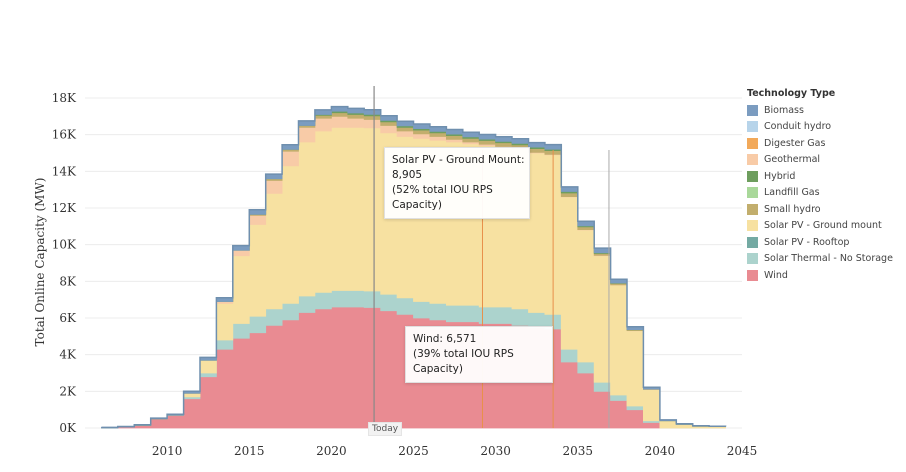  Describe the element at coordinates (413, 451) in the screenshot. I see `x-tick-label: 2025` at that location.